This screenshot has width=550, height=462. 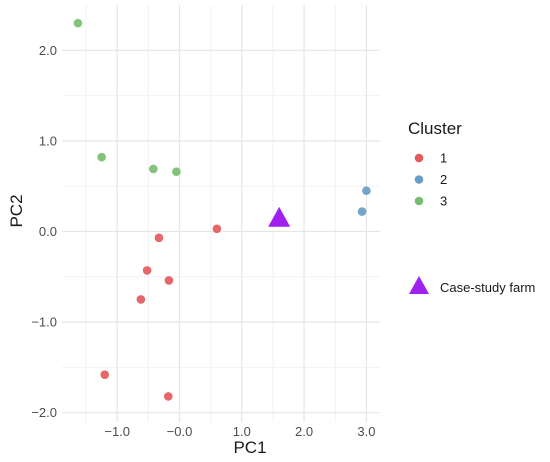 I want to click on legend-label-cluster-1: 1, so click(x=443, y=158).